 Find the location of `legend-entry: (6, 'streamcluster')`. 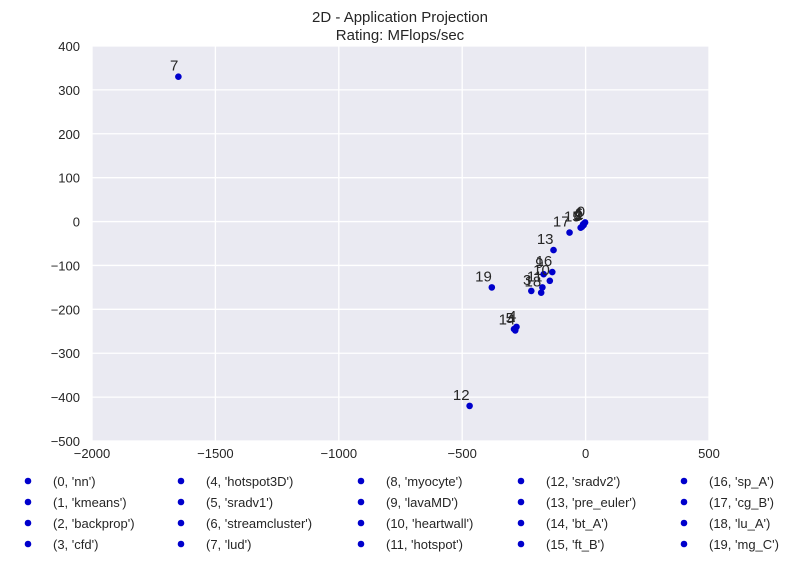

legend-entry: (6, 'streamcluster') is located at coordinates (259, 523).